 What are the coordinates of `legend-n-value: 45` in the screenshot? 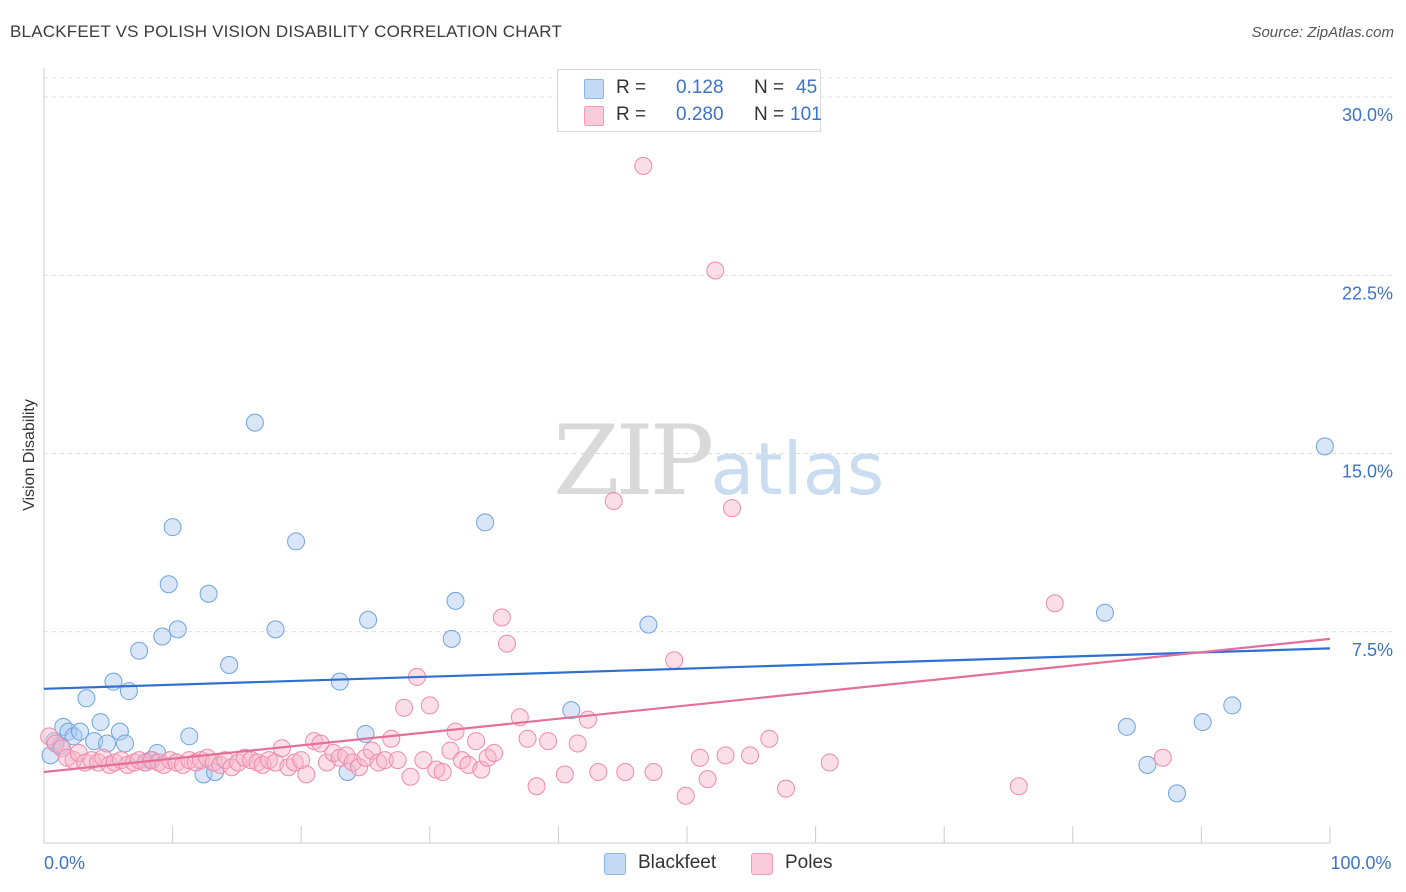 It's located at (807, 87).